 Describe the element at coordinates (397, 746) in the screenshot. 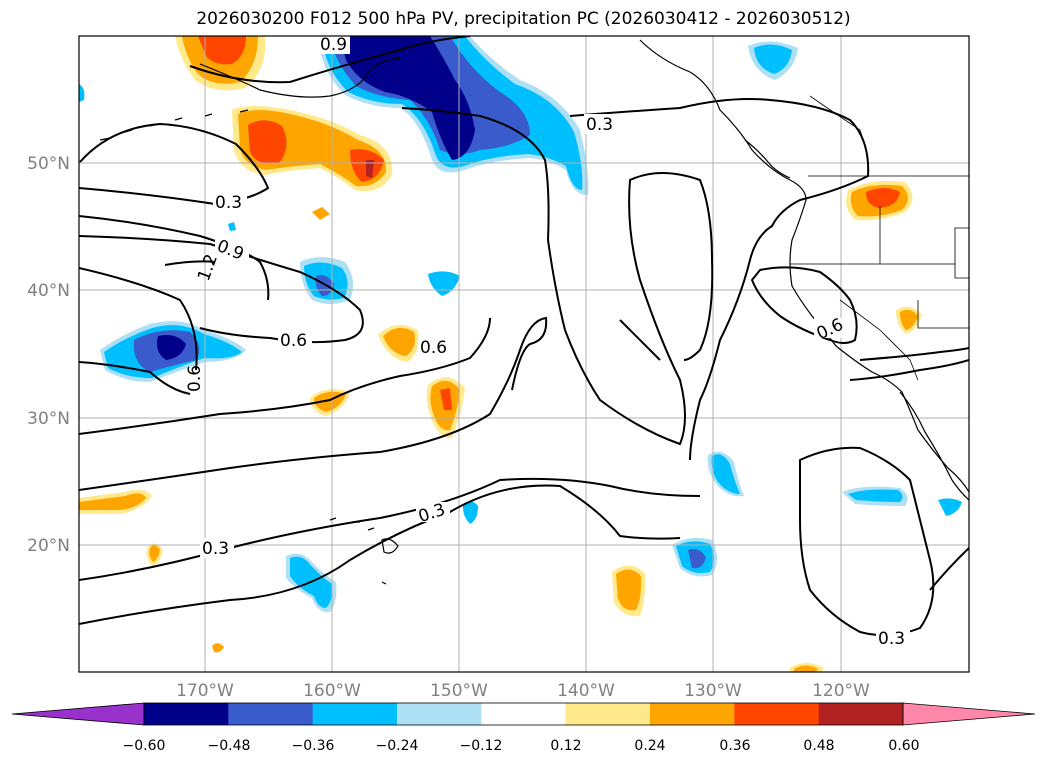

I see `colorbar-tick-label: −0.24` at that location.